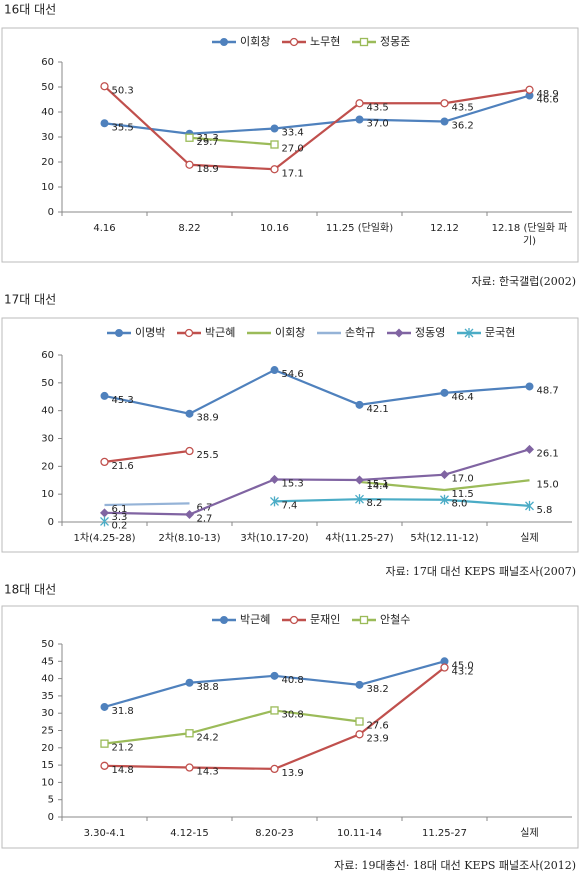  I want to click on value-label: 11.5, so click(463, 494).